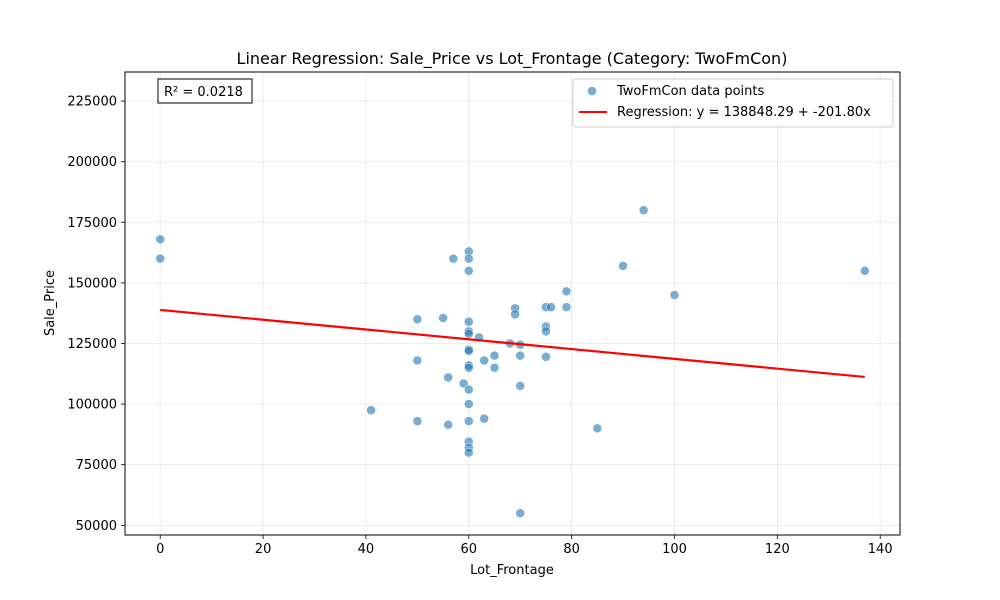  What do you see at coordinates (92, 223) in the screenshot?
I see `y-tick-label: 175000` at bounding box center [92, 223].